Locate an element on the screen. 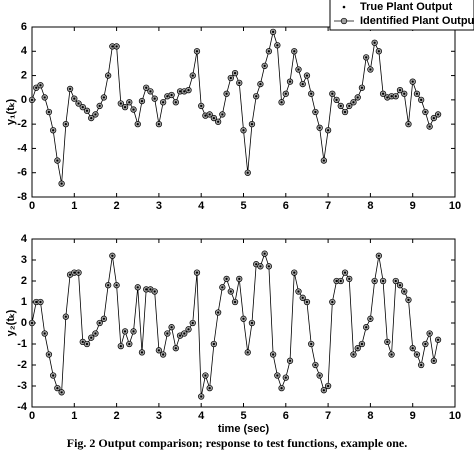  x-tick-label: 4 is located at coordinates (201, 416).